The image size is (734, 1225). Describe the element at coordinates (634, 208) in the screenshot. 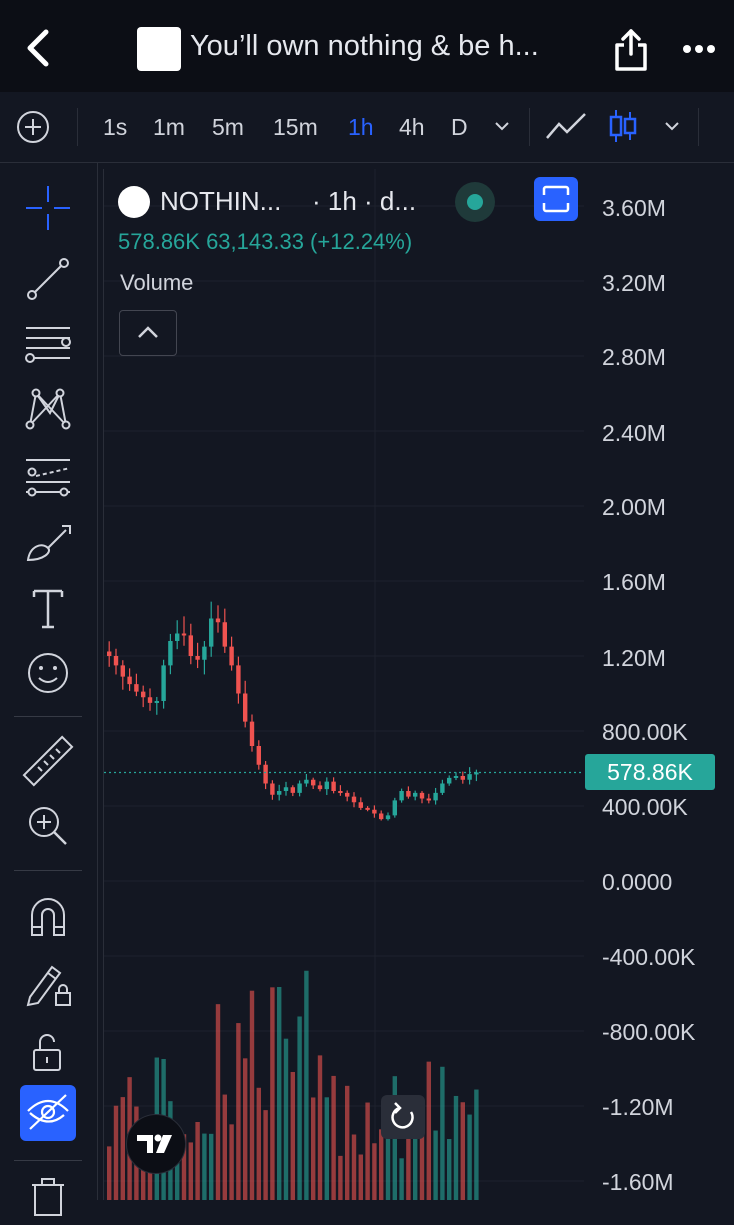

I see `scale-label: 3.60M` at that location.